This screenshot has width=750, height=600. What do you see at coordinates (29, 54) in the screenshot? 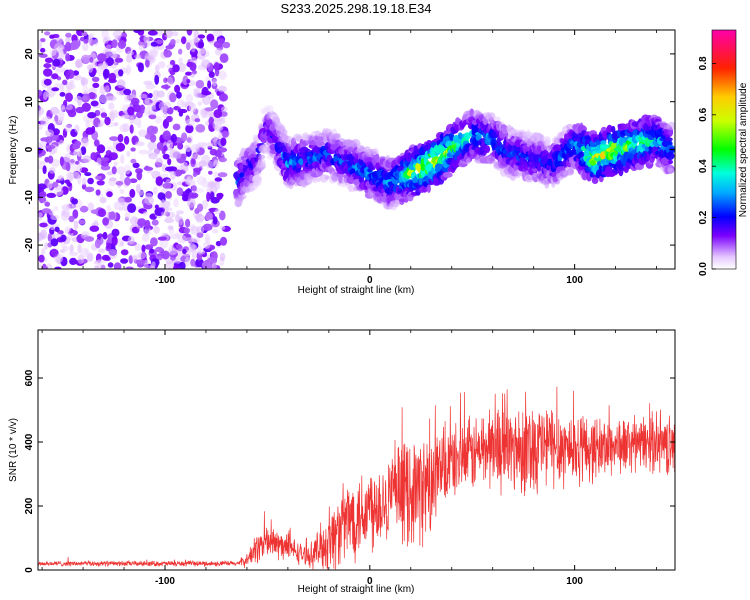
I see `y-tick-label: 20` at bounding box center [29, 54].